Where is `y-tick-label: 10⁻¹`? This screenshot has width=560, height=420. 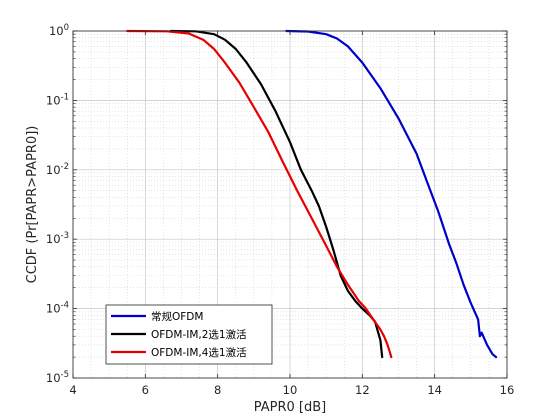 y-tick-label: 10⁻¹ is located at coordinates (57, 99).